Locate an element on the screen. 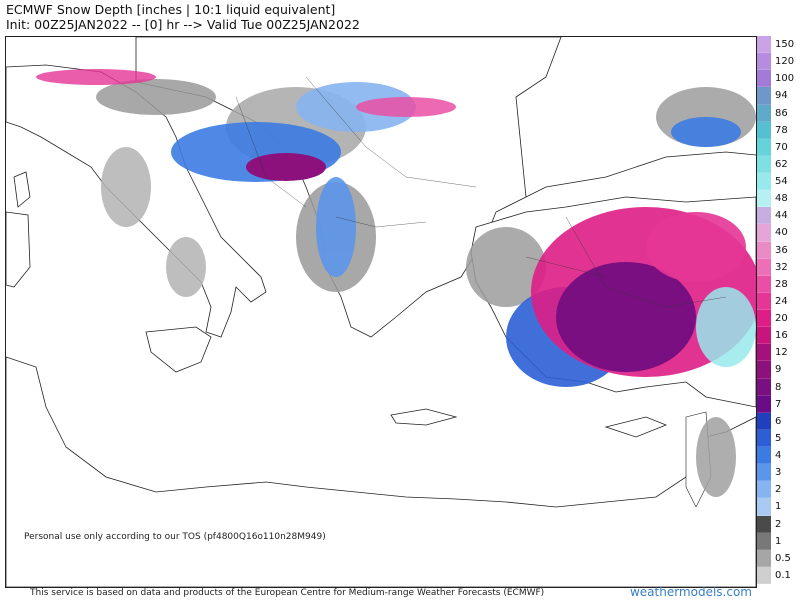 The height and width of the screenshot is (600, 800). legend-entry: 32 is located at coordinates (778, 267).